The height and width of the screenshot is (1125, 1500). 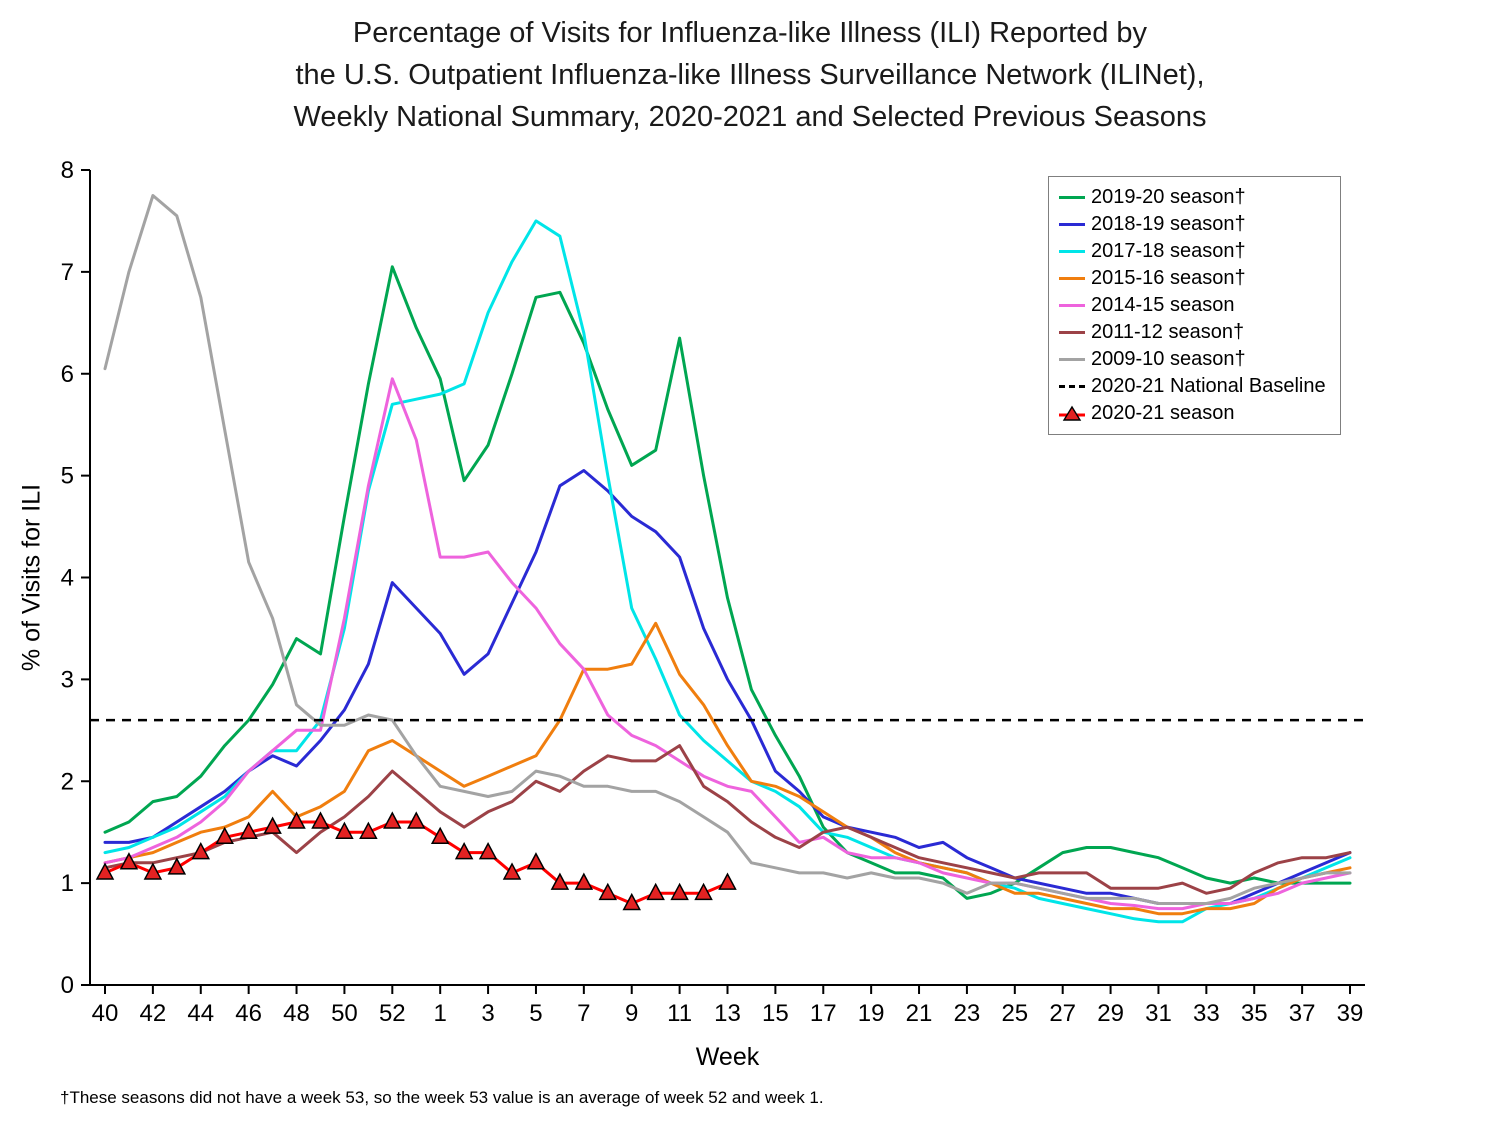 What do you see at coordinates (296, 1013) in the screenshot?
I see `x-tick-label: 48` at bounding box center [296, 1013].